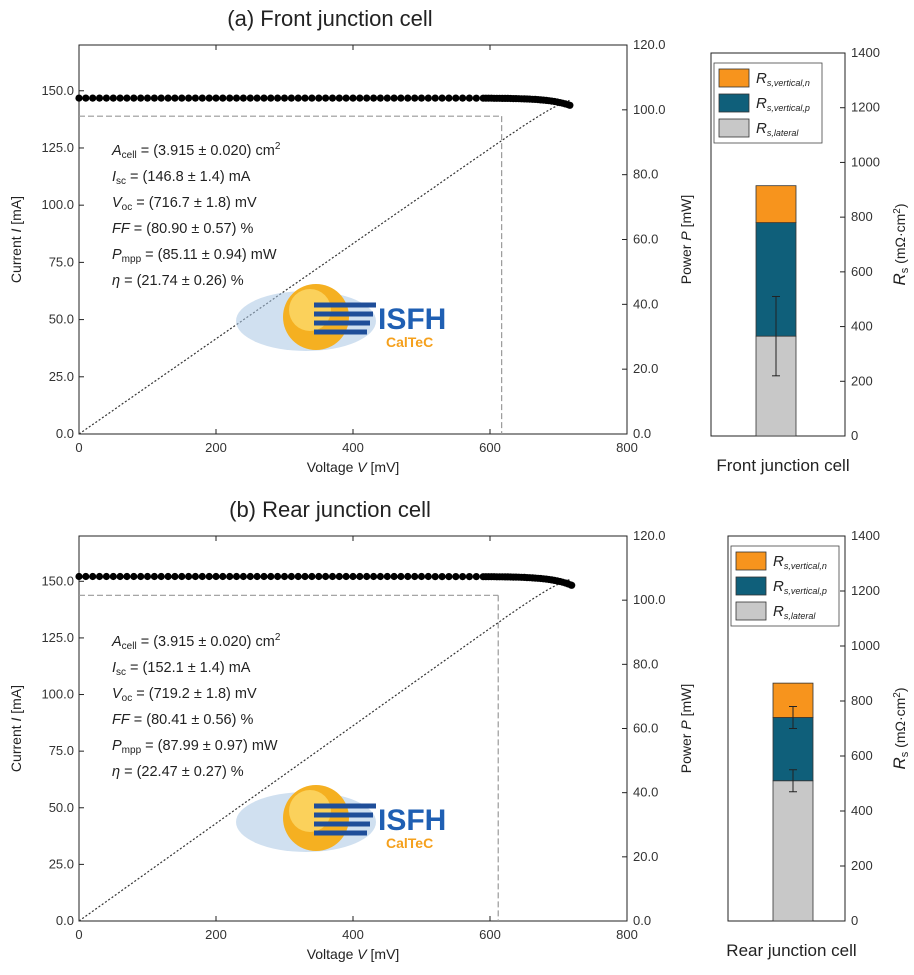 This screenshot has width=914, height=975. Describe the element at coordinates (61, 750) in the screenshot. I see `iv-rear-ytick-label: 75.0` at that location.